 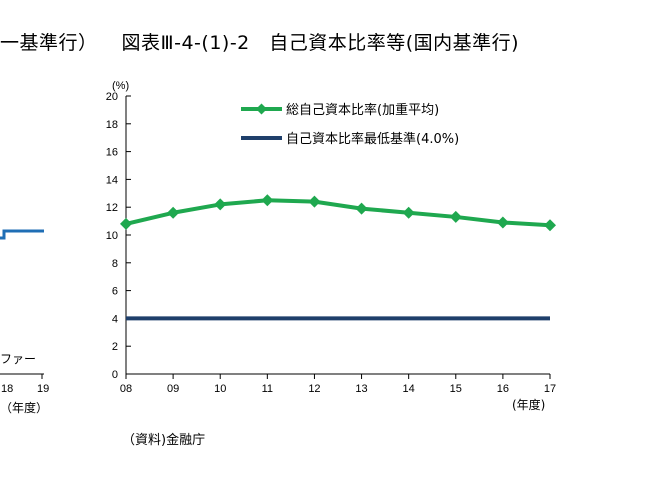 I want to click on legend-label-total-ratio: 総自己資本比率(加重平均), so click(x=362, y=110).